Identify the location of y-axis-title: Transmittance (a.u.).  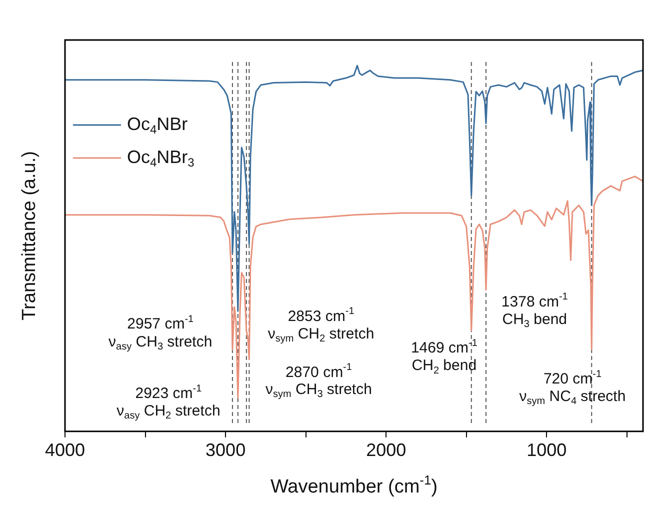
(29, 235).